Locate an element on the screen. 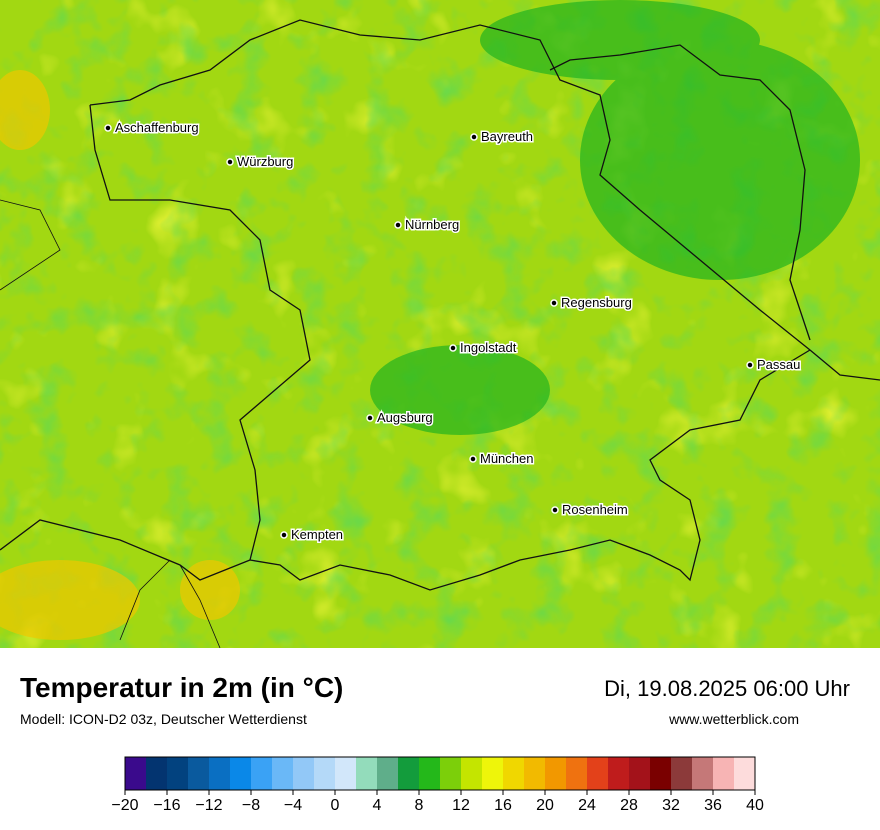 Image resolution: width=880 pixels, height=830 pixels. forecast-datetime: Di, 19.08.2025 06:00 Uhr is located at coordinates (727, 688).